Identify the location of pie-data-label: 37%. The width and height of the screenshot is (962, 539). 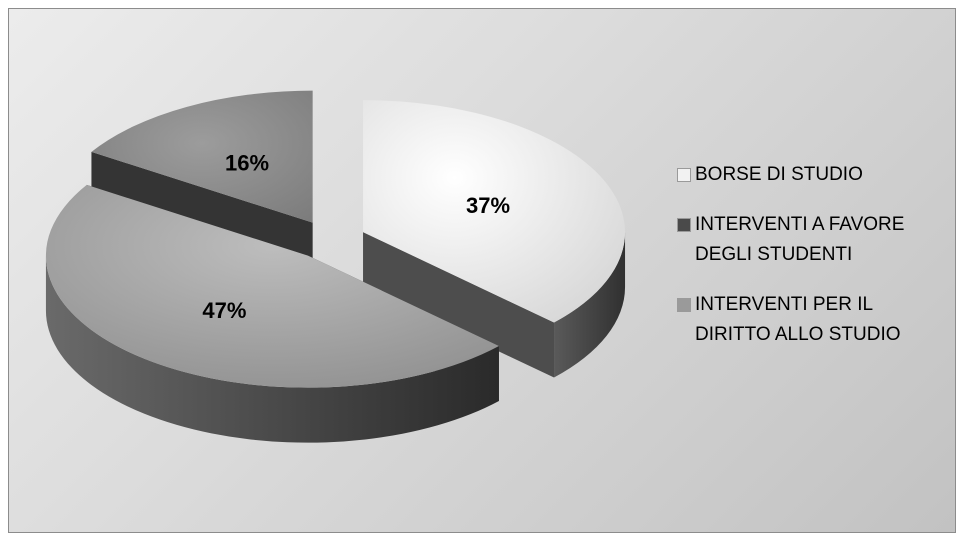
(488, 205).